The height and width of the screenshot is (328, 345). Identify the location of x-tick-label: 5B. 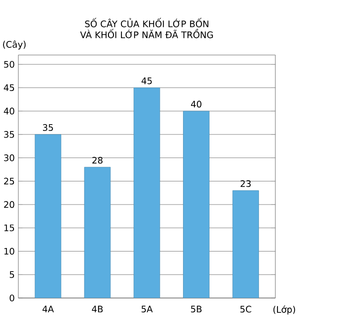
(196, 309).